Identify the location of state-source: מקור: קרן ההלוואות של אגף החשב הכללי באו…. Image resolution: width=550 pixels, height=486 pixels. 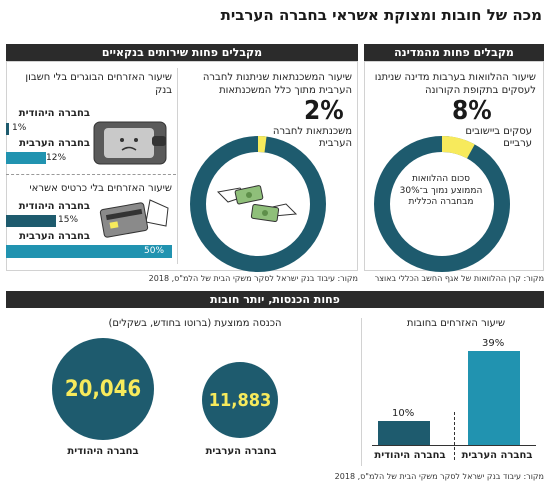
(459, 278).